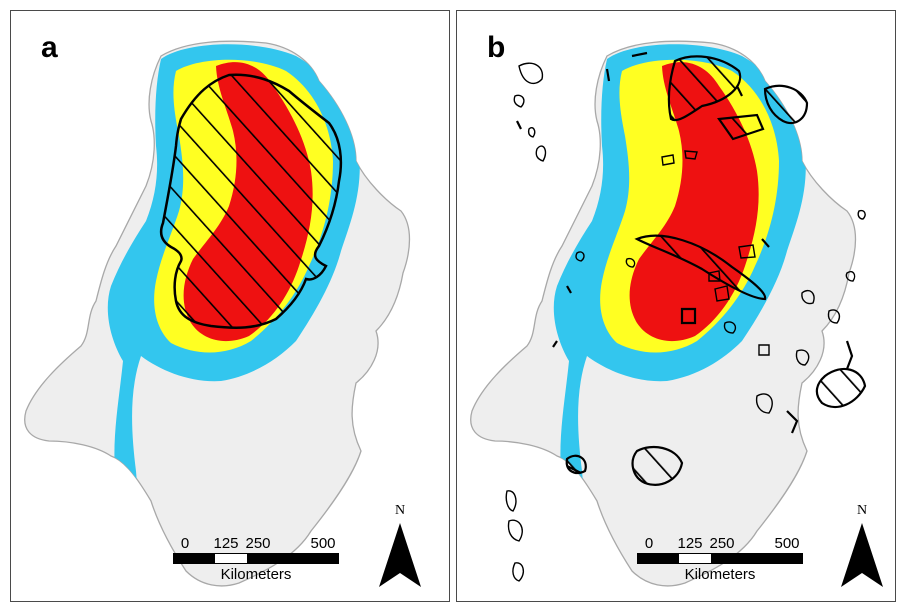 This screenshot has height=611, width=906. I want to click on hatched-zone-a, so click(251, 201).